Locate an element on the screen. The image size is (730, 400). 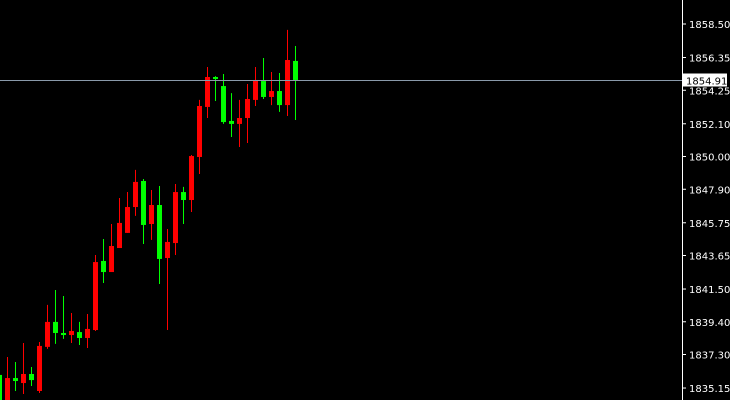
tick-label: 1839.40 is located at coordinates (709, 323).